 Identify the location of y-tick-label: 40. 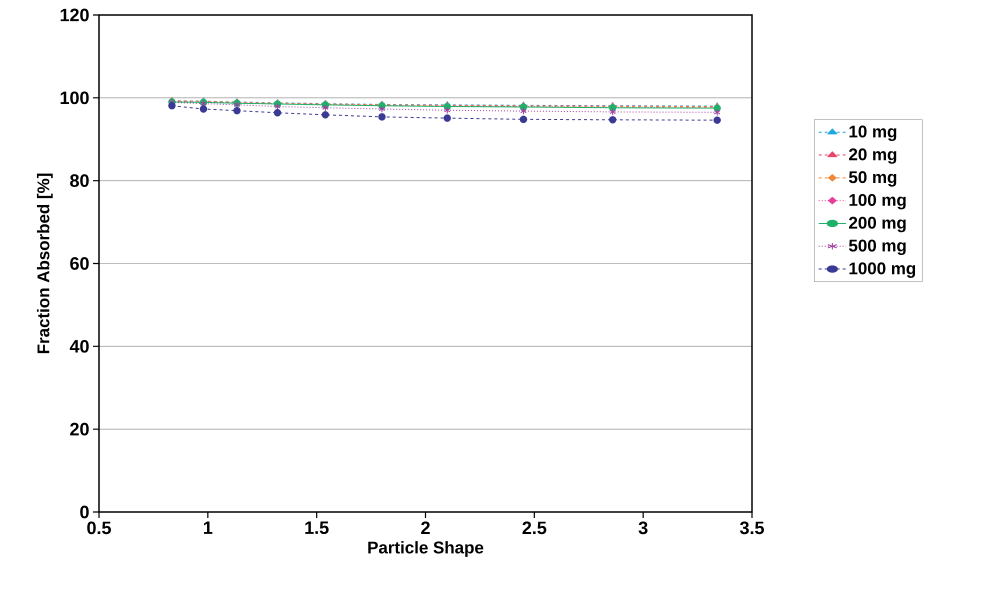
(79, 346).